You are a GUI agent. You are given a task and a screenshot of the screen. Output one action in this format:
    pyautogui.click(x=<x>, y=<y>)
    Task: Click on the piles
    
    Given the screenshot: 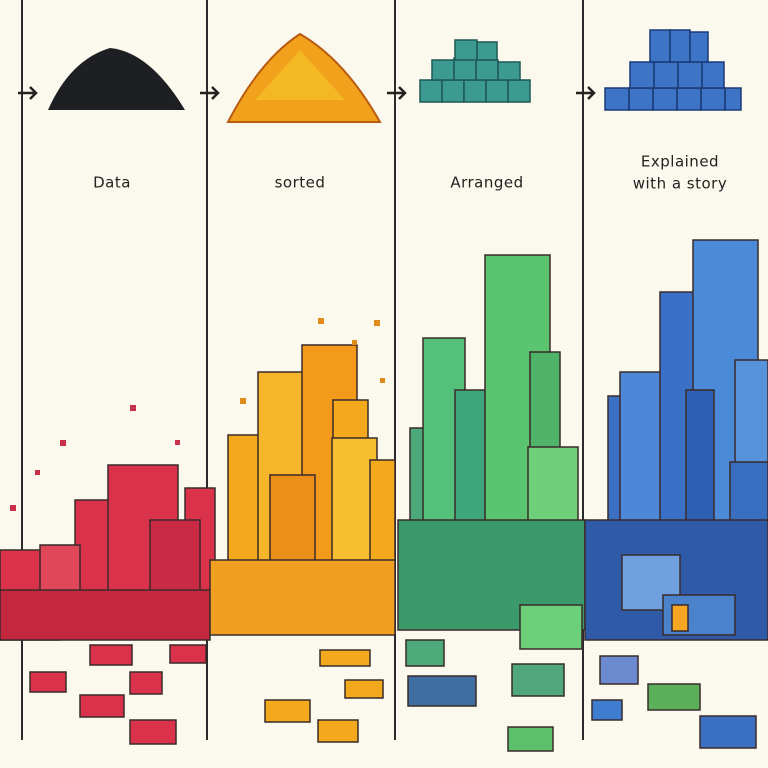 What is the action you would take?
    pyautogui.click(x=395, y=76)
    